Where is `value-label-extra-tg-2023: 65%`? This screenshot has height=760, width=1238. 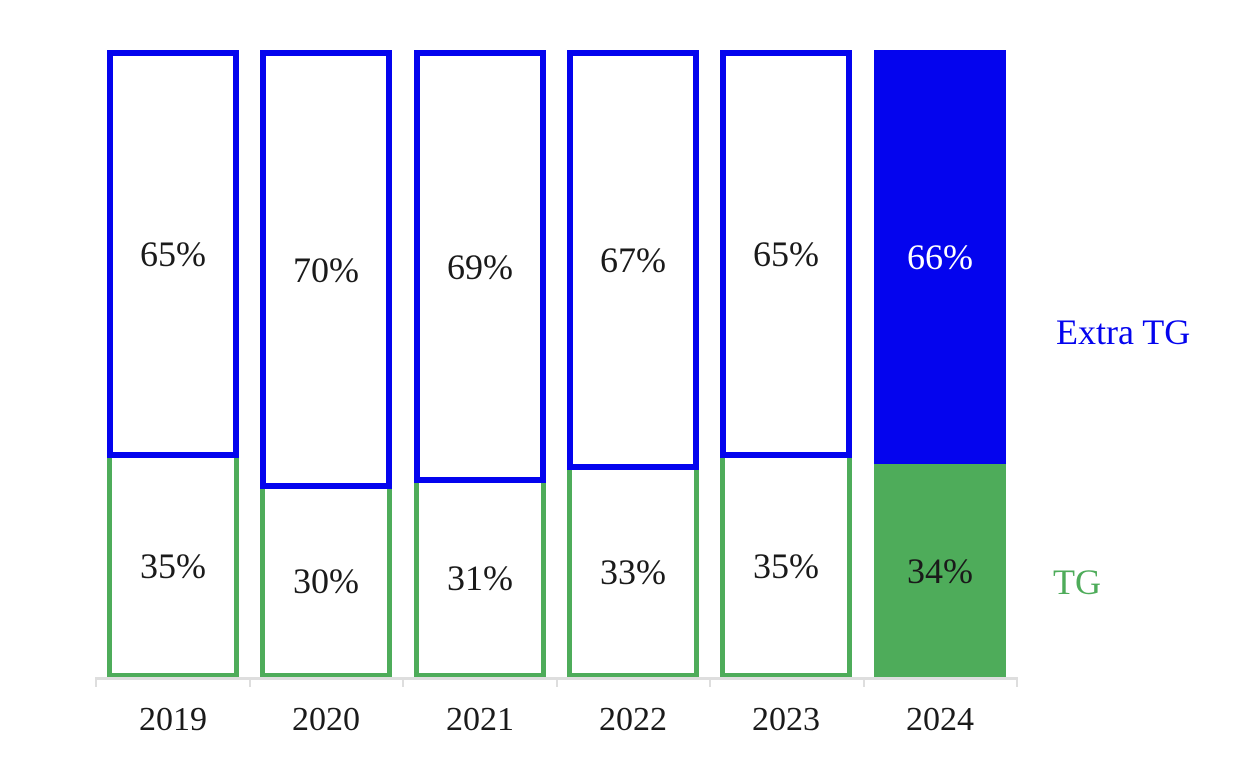
value-label-extra-tg-2023: 65% is located at coordinates (786, 254).